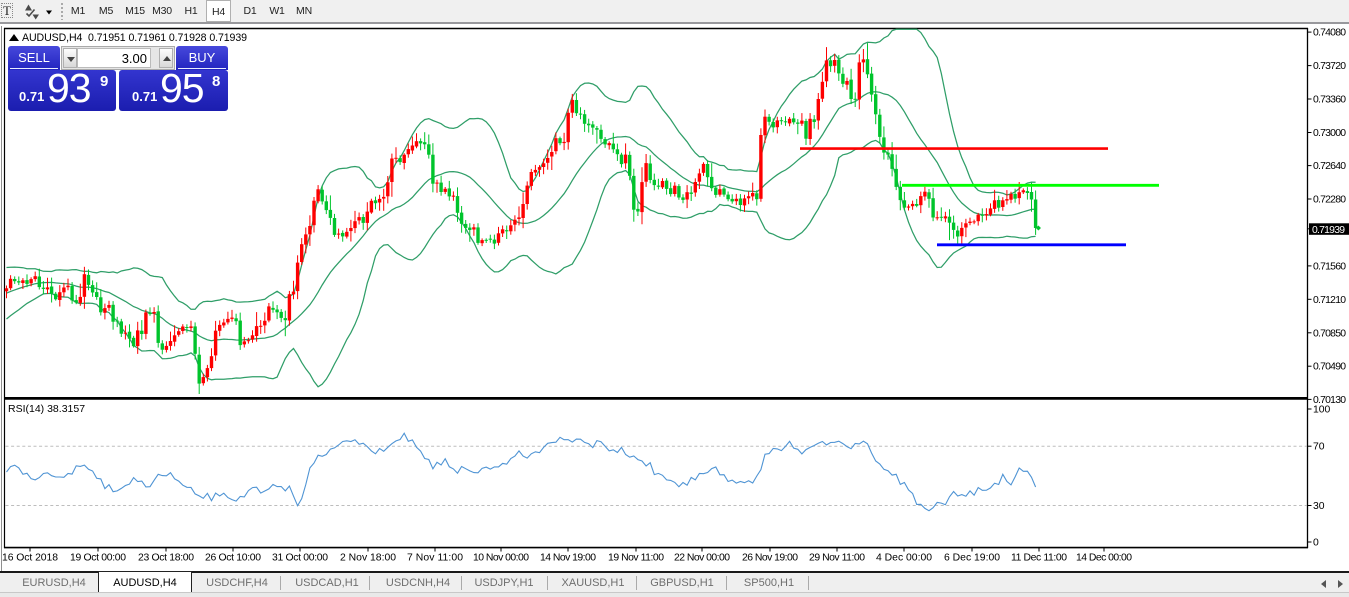 Image resolution: width=1349 pixels, height=597 pixels. I want to click on svg-text: 10 Nov 00:00, so click(501, 558).